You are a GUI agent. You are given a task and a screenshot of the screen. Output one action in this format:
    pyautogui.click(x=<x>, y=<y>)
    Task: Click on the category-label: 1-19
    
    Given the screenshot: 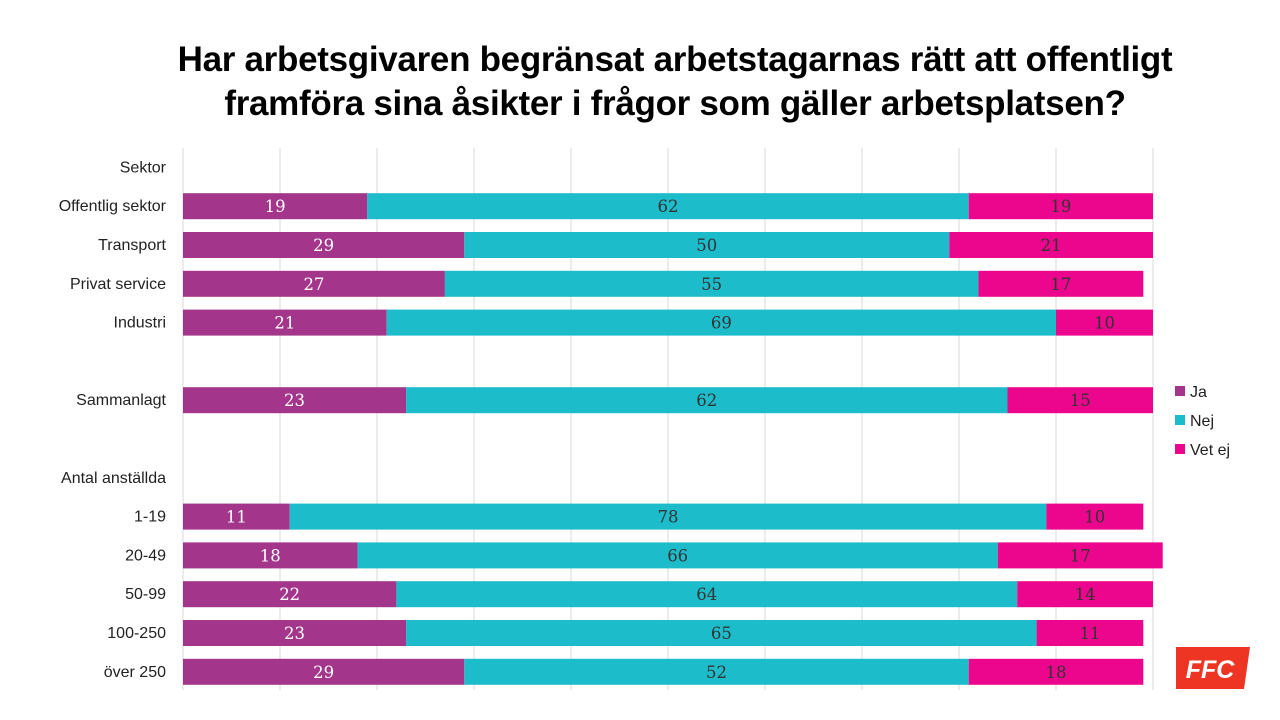 What is the action you would take?
    pyautogui.click(x=150, y=517)
    